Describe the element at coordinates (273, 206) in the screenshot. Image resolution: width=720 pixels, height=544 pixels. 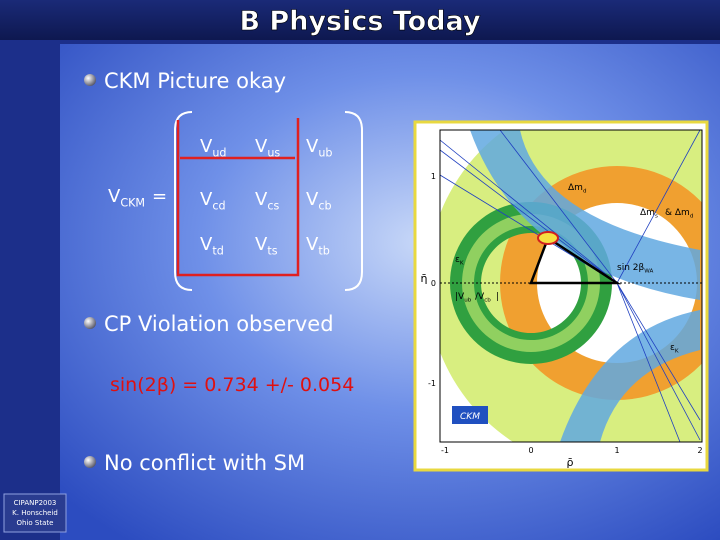
I see `subscript: cs` at that location.